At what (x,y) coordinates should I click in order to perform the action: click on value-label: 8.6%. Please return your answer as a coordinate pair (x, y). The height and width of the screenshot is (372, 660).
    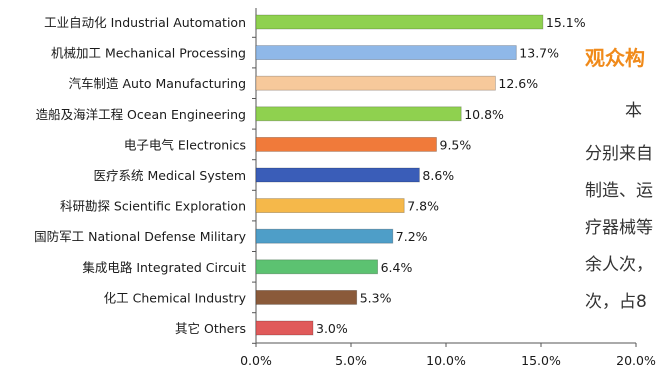
    Looking at the image, I should click on (438, 175).